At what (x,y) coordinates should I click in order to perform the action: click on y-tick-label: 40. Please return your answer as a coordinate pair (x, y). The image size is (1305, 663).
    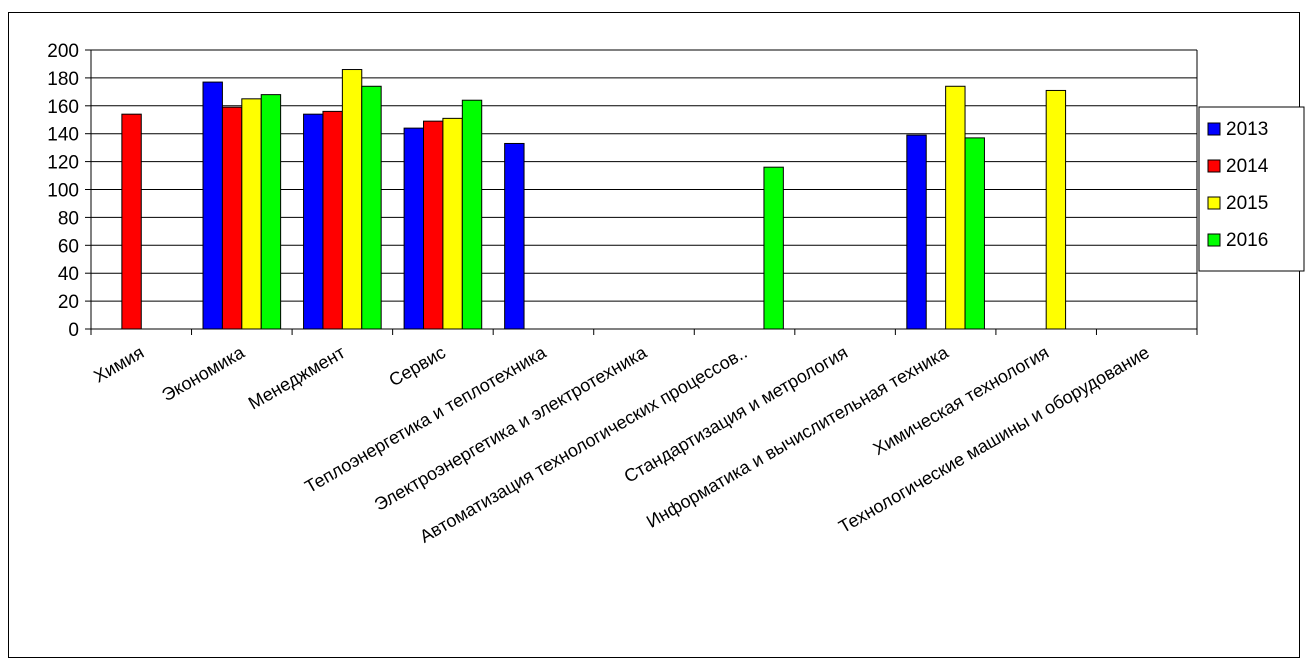
    Looking at the image, I should click on (68, 274).